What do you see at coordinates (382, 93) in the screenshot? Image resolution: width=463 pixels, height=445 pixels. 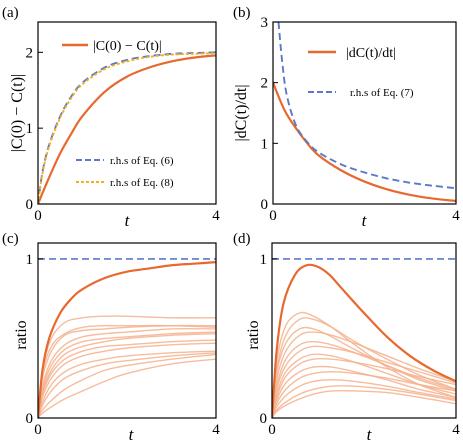 I see `legend-b-eq7: r.h.s of Eq. (7)` at bounding box center [382, 93].